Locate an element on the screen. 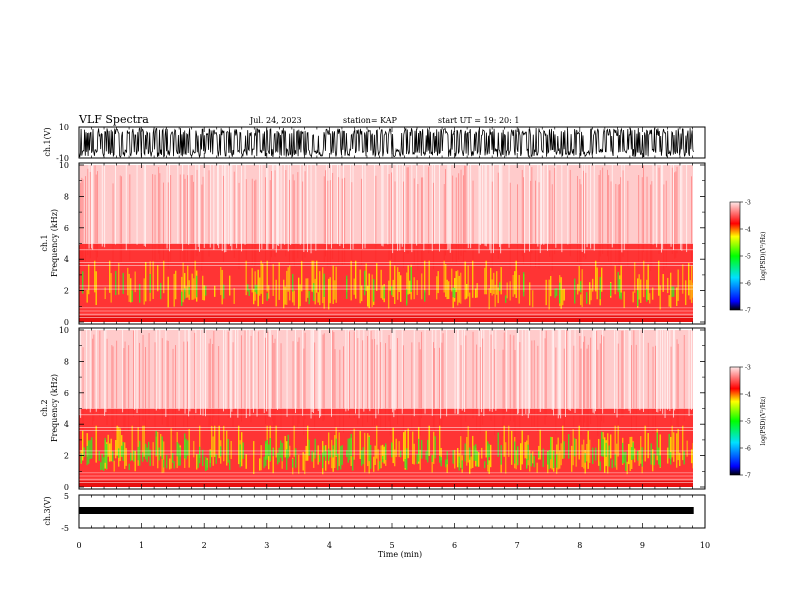 The image size is (792, 612). start-time-label: start UT = 19: 20: 1 is located at coordinates (478, 120).